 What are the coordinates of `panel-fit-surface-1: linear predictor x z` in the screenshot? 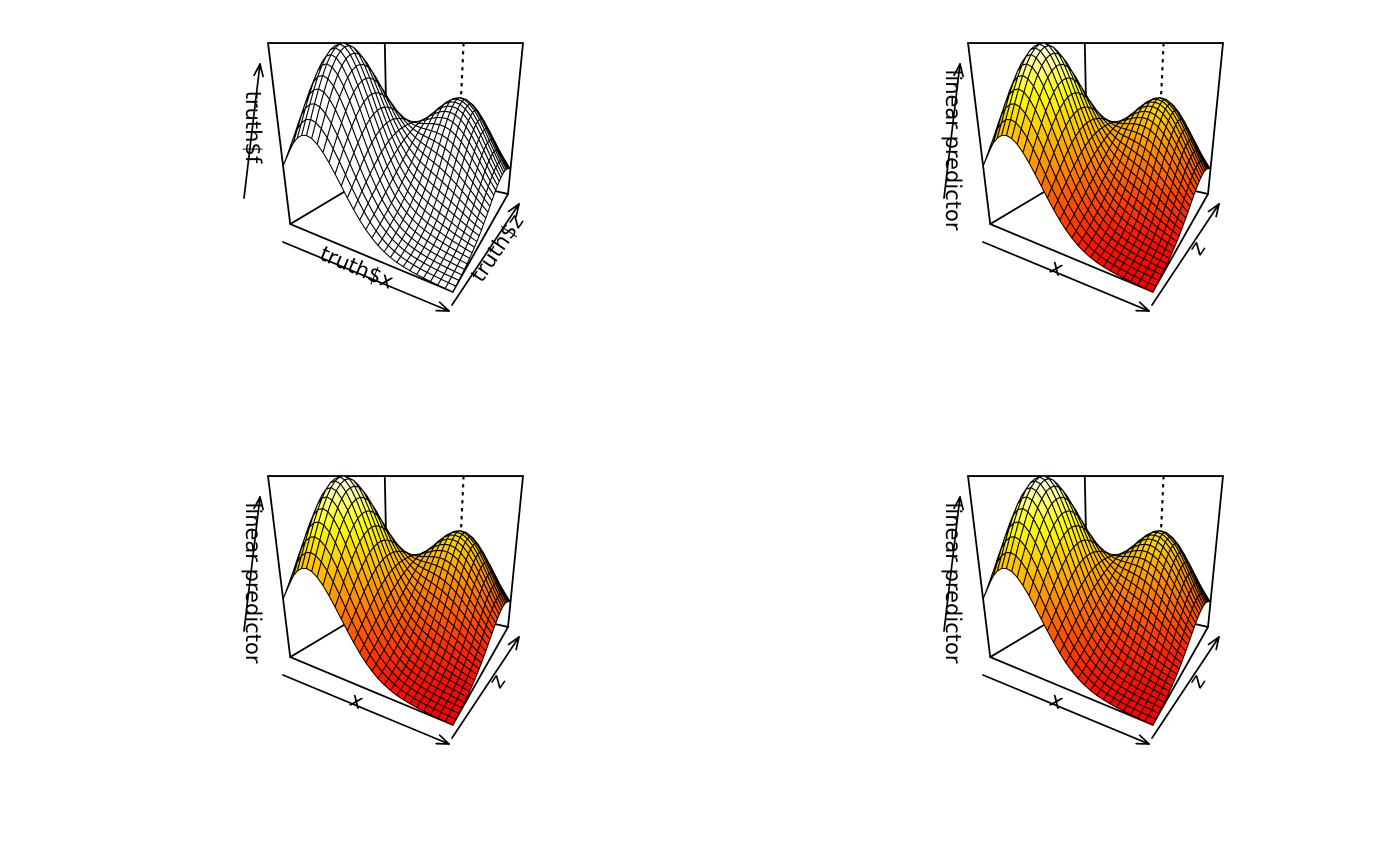 It's located at (1082, 177).